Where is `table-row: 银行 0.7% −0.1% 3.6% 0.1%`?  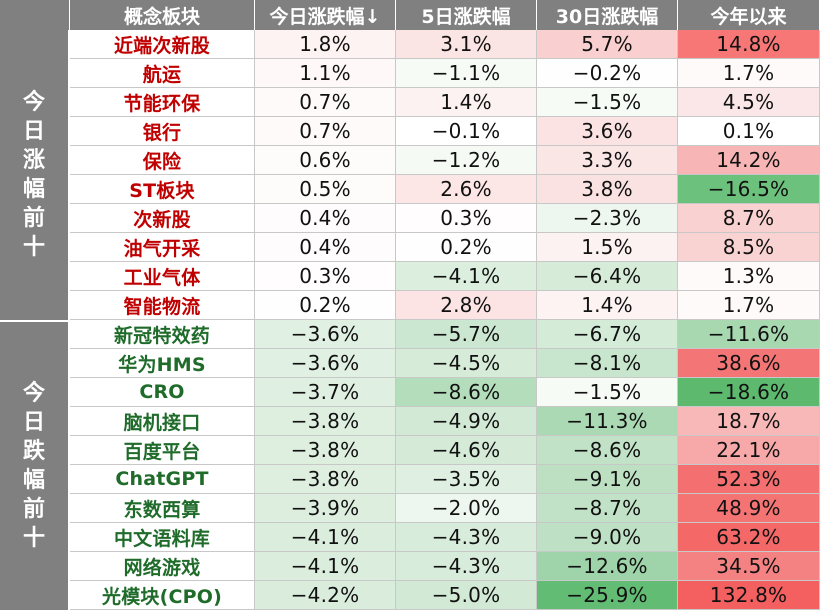
table-row: 银行 0.7% −0.1% 3.6% 0.1% is located at coordinates (445, 131).